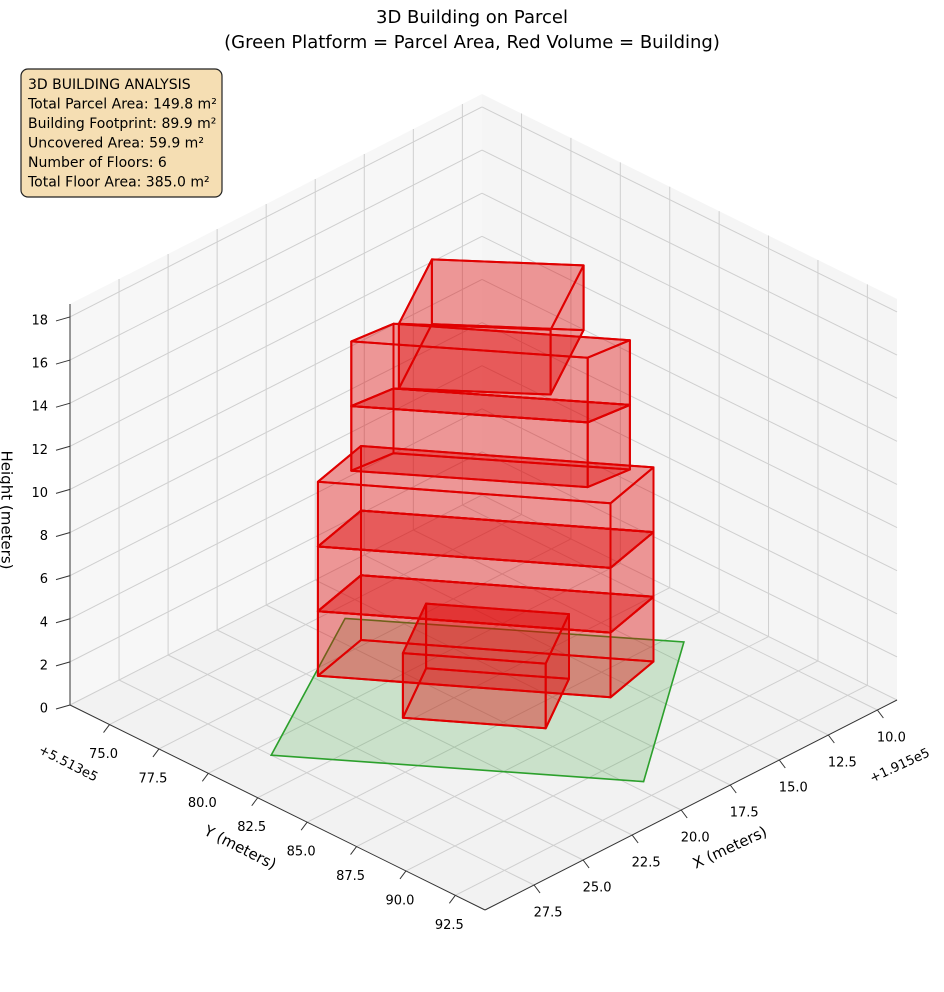  Describe the element at coordinates (900, 766) in the screenshot. I see `x-offset-label: +1.915e5` at that location.